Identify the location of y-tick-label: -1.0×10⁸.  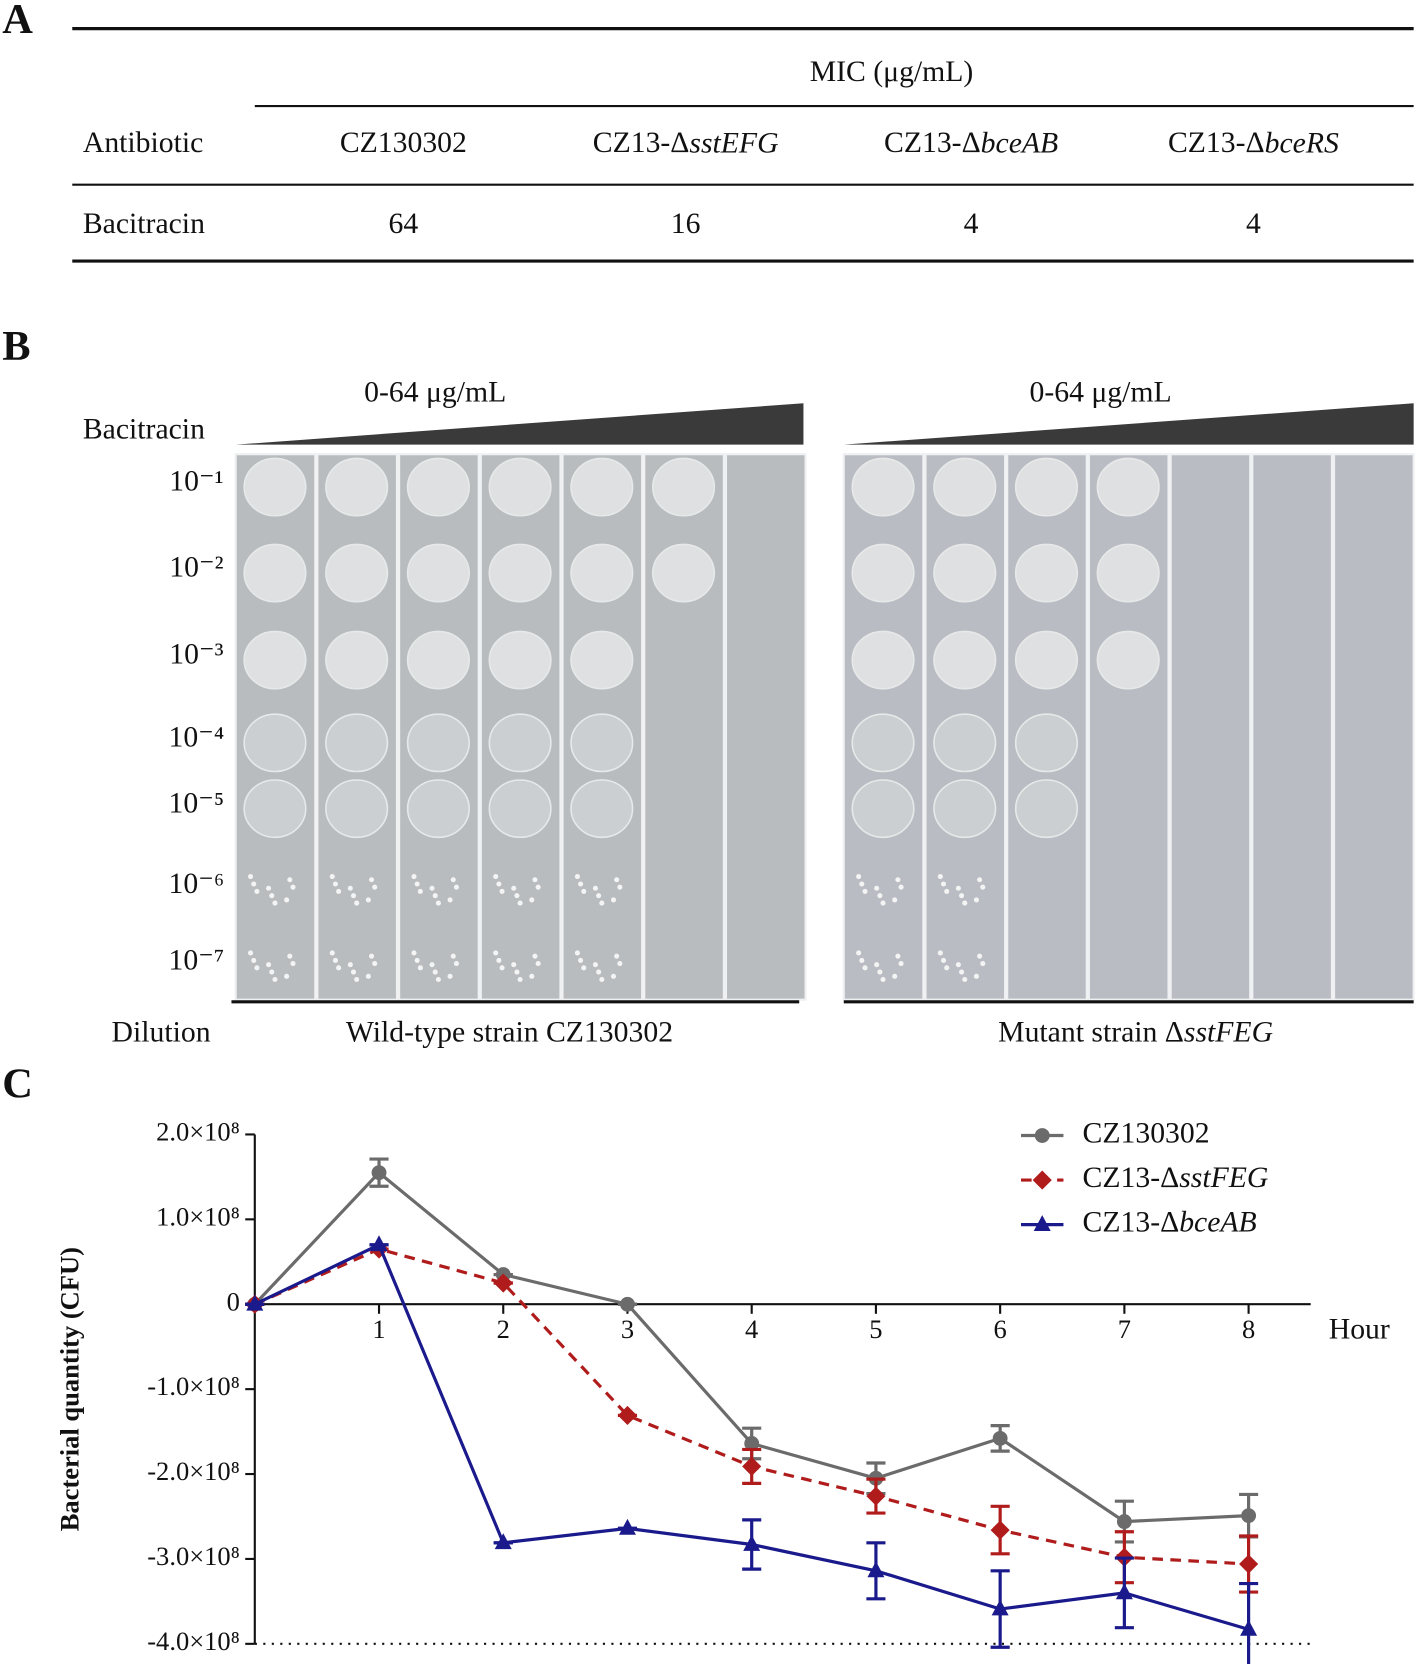
(193, 1386).